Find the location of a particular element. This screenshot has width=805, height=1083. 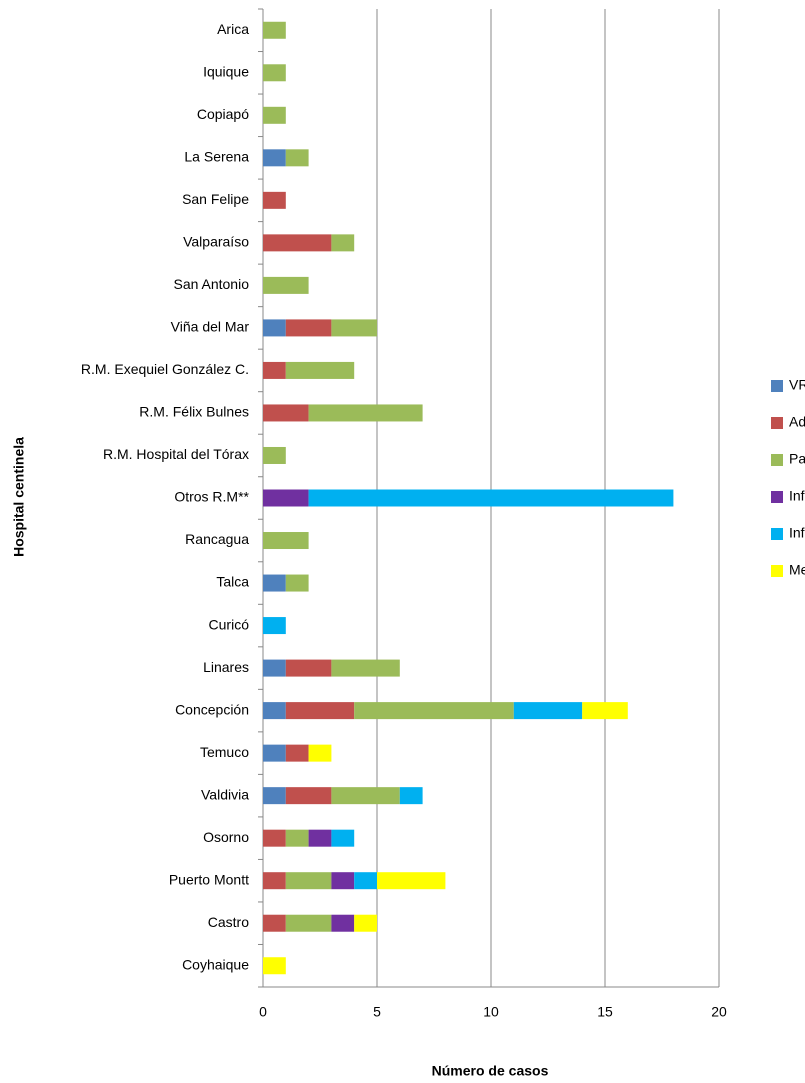

y-tick-label: Coyhaique is located at coordinates (215, 964).